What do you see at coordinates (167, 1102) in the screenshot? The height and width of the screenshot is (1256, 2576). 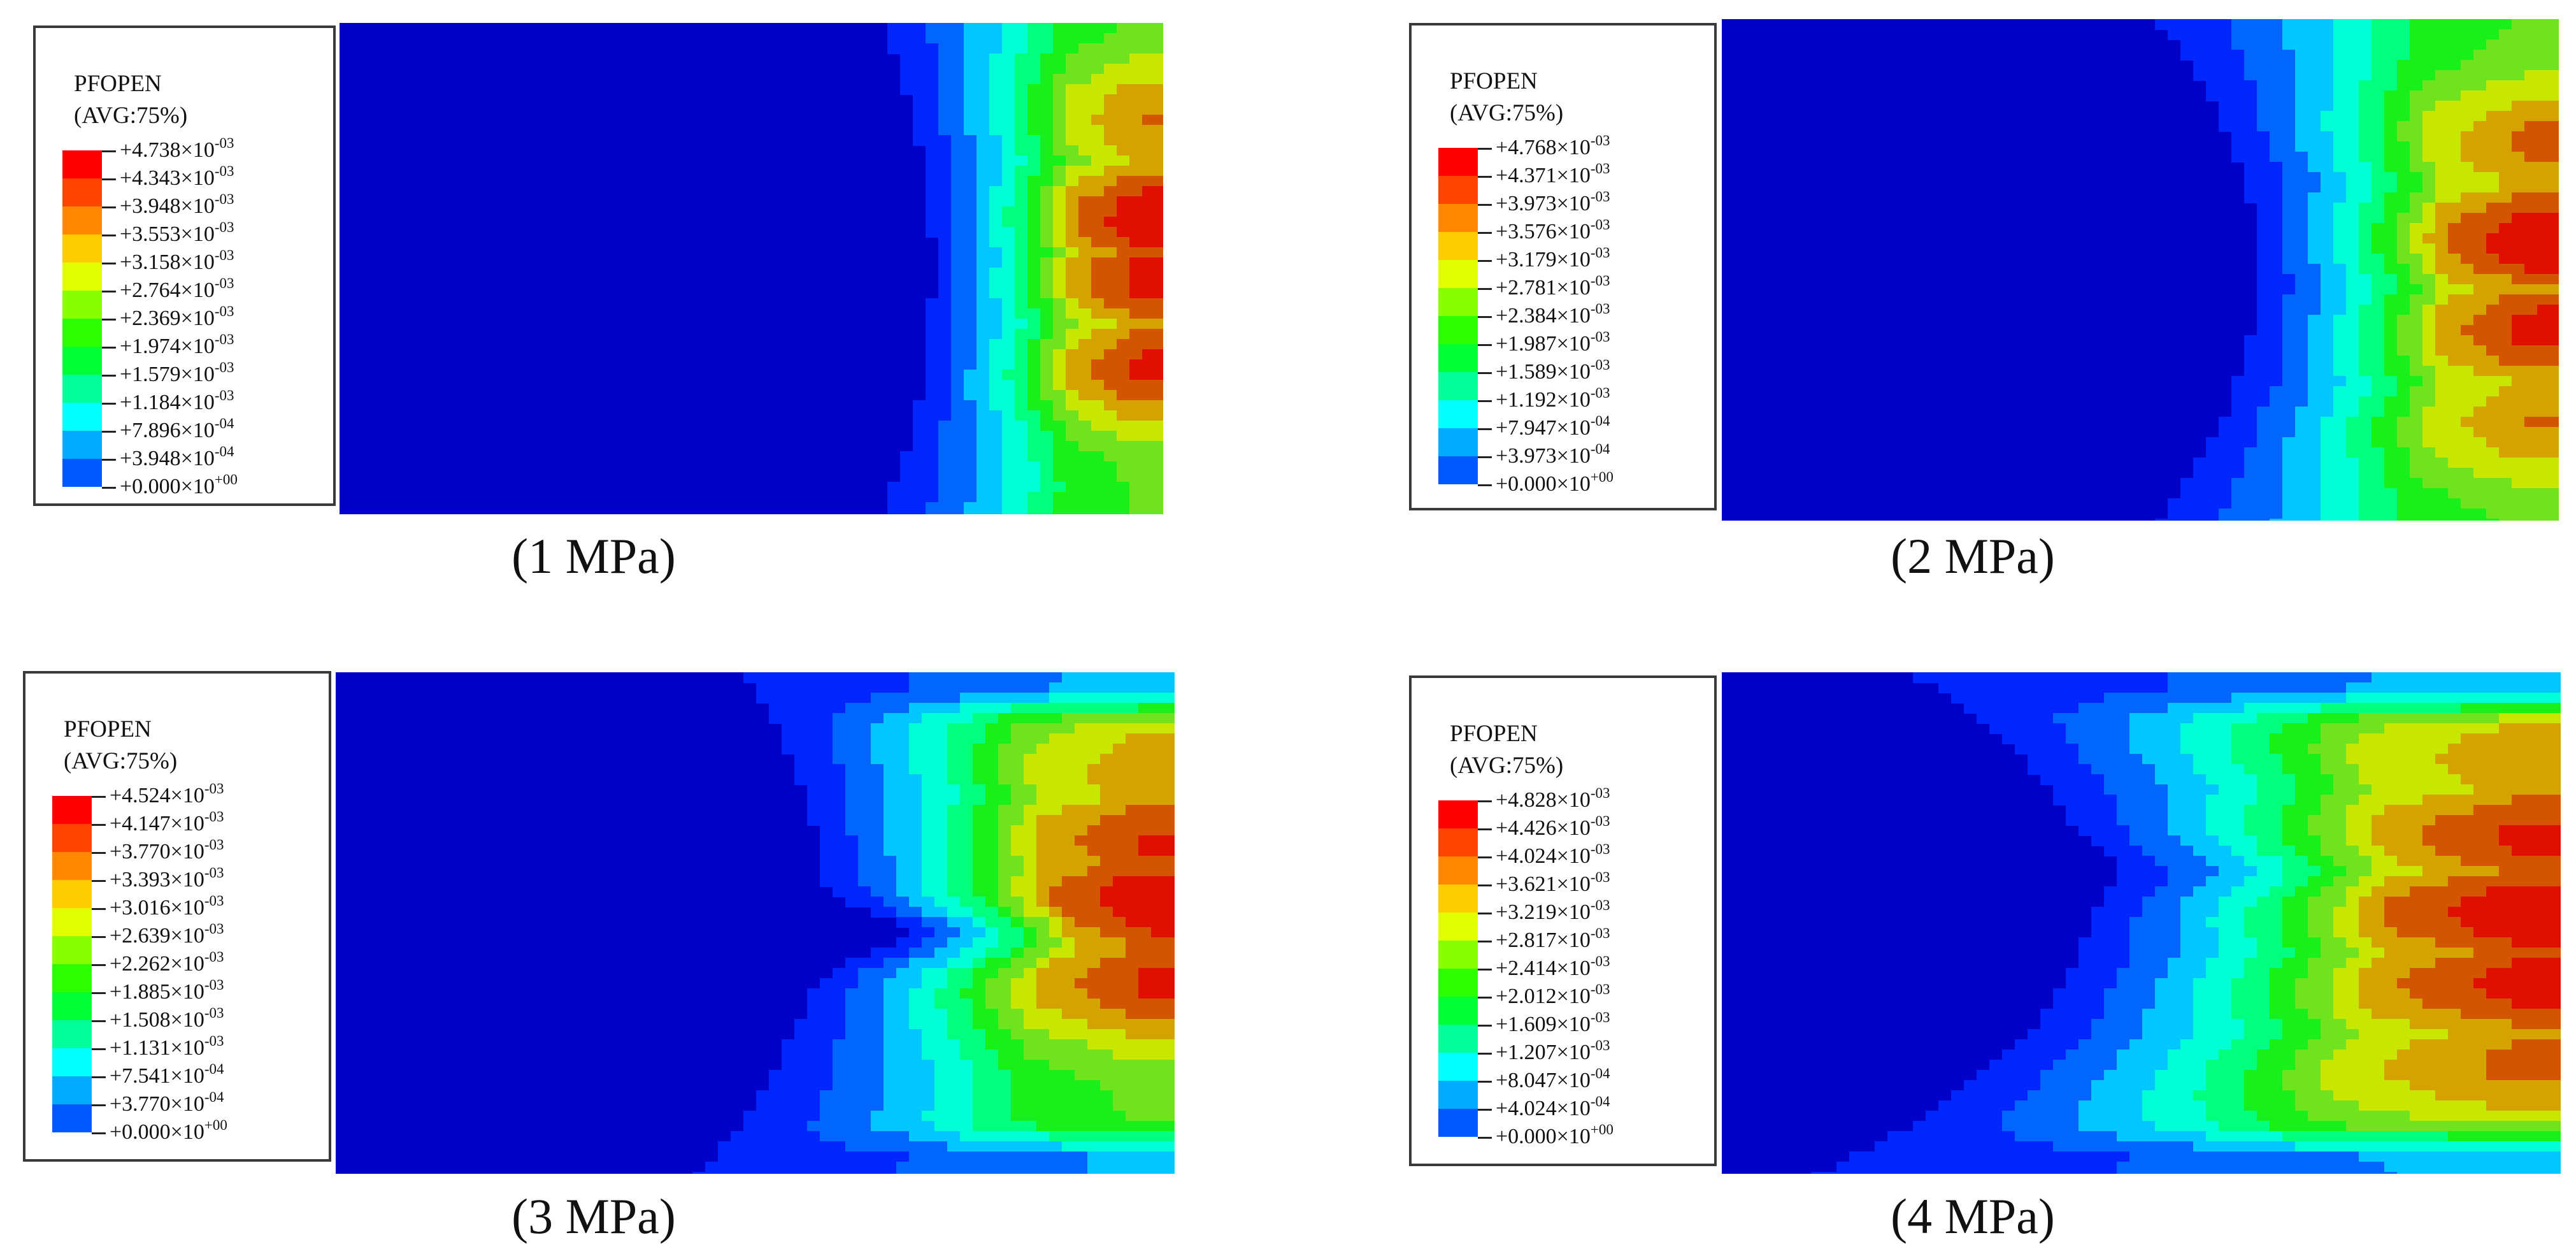 I see `legend-level-label: +3.770×10-04` at bounding box center [167, 1102].